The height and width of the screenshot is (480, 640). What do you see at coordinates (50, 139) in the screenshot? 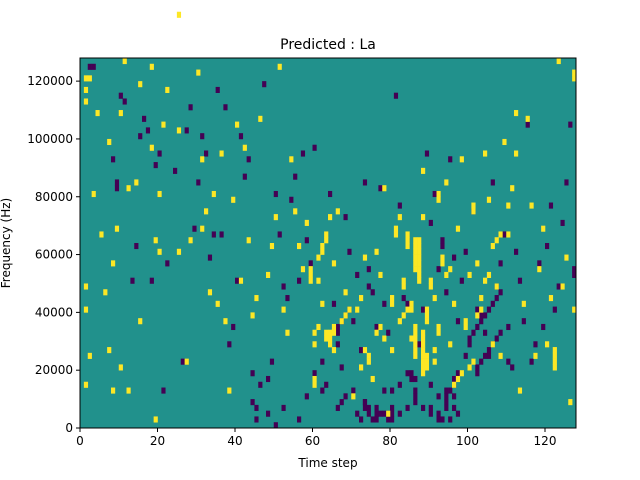
I see `y-tick-label: 100000` at bounding box center [50, 139].